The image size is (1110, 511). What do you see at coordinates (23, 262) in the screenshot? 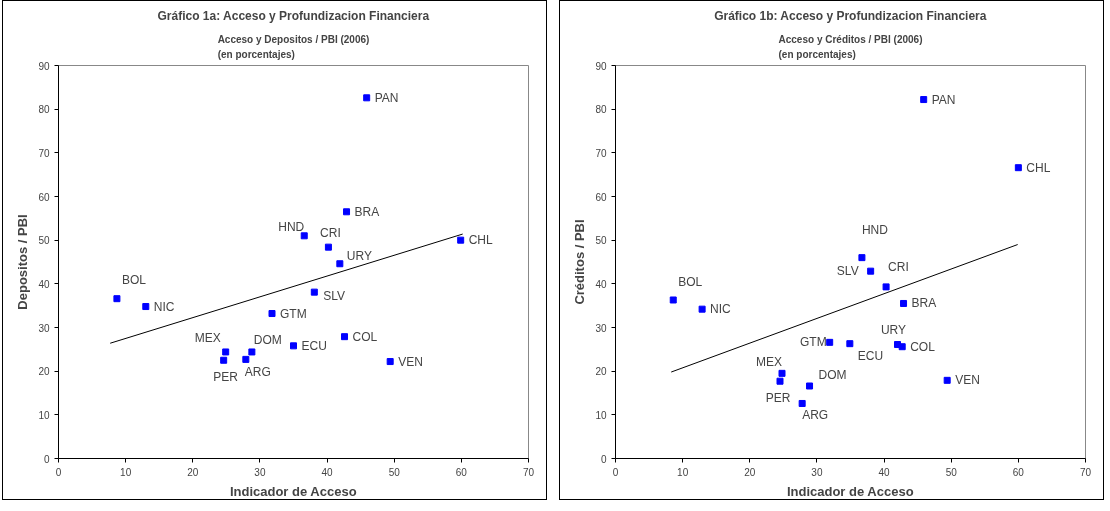
I see `y-axis-title: Depositos / PBI` at bounding box center [23, 262].